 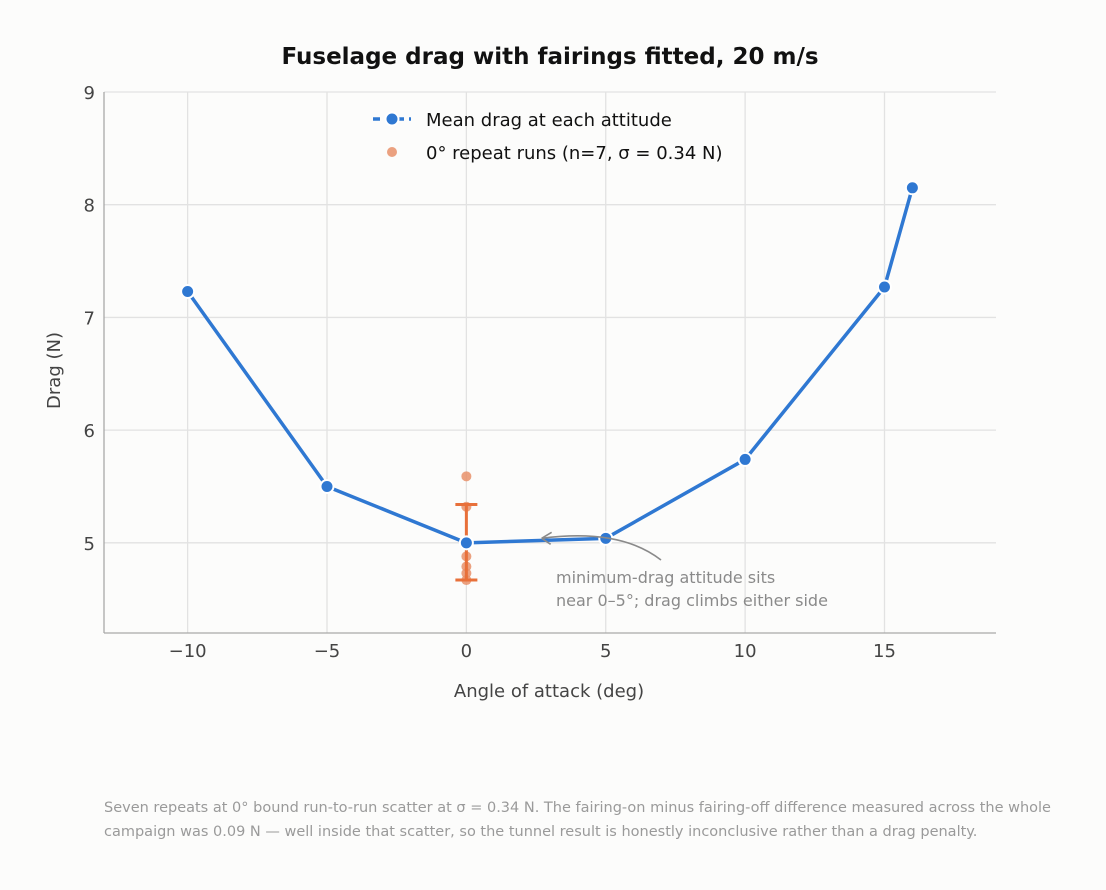 What do you see at coordinates (89, 544) in the screenshot?
I see `y-tick-label: 5` at bounding box center [89, 544].